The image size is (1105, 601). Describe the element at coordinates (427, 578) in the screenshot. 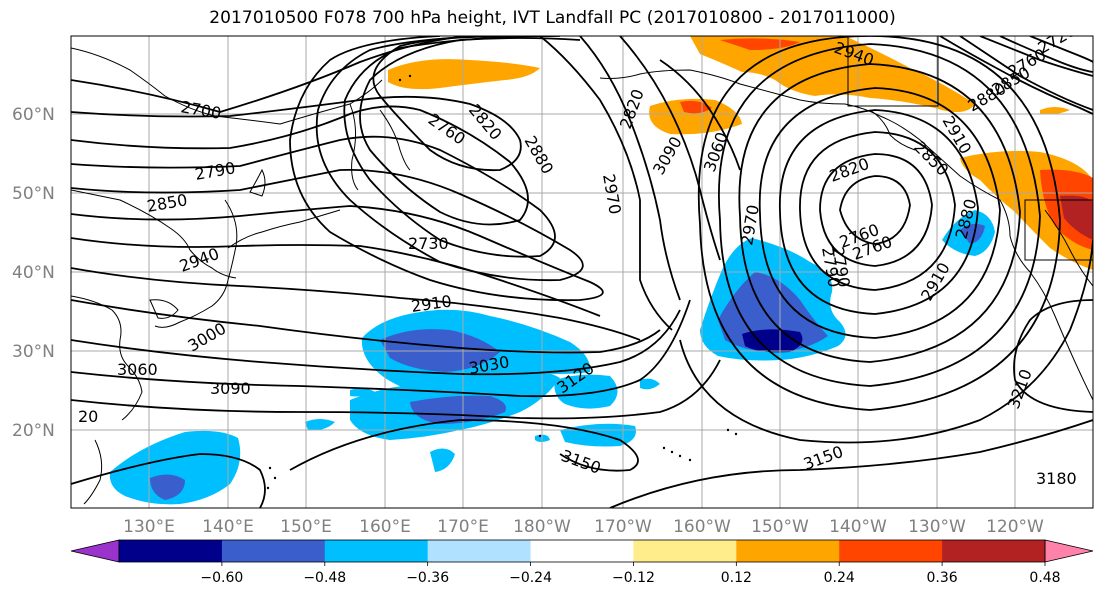

I see `colorbar-tick-label: −0.36` at that location.